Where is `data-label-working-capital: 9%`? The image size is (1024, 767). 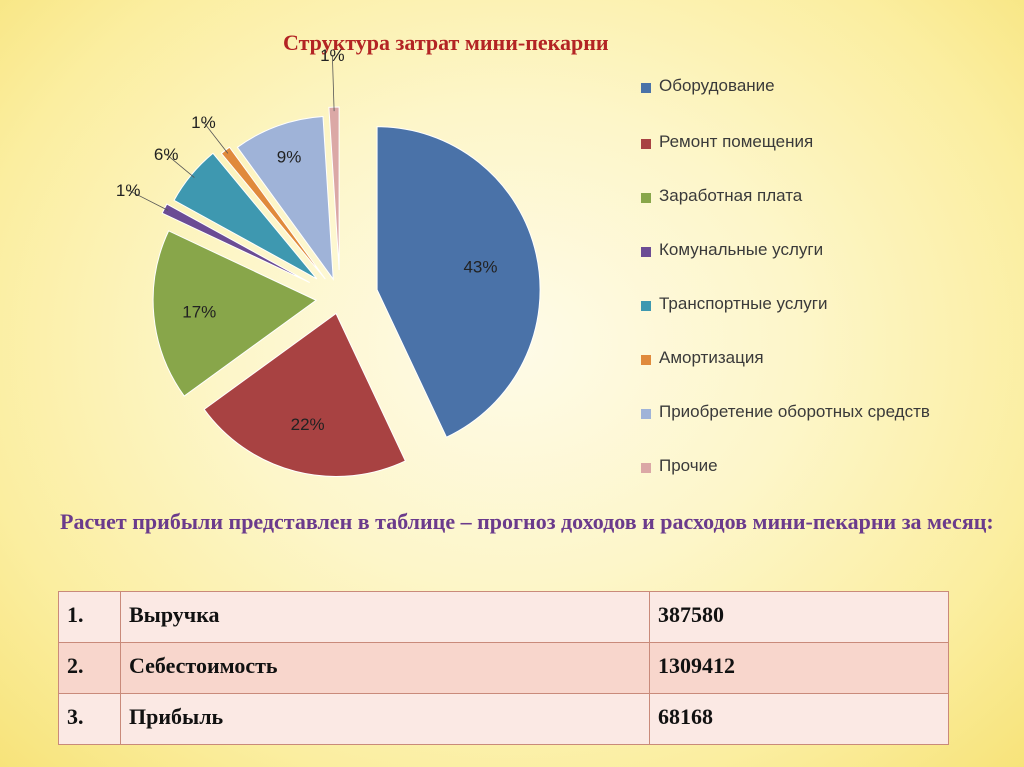 data-label-working-capital: 9% is located at coordinates (289, 156).